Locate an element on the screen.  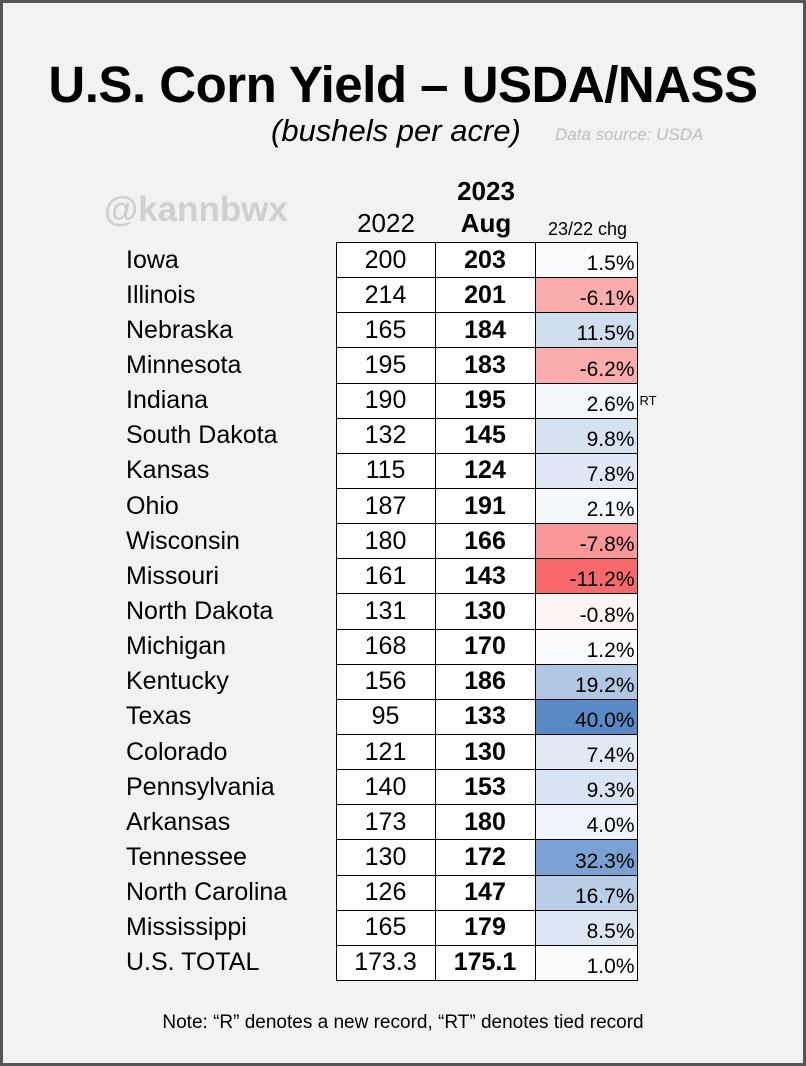
yield-2022-cell: 156 is located at coordinates (385, 681).